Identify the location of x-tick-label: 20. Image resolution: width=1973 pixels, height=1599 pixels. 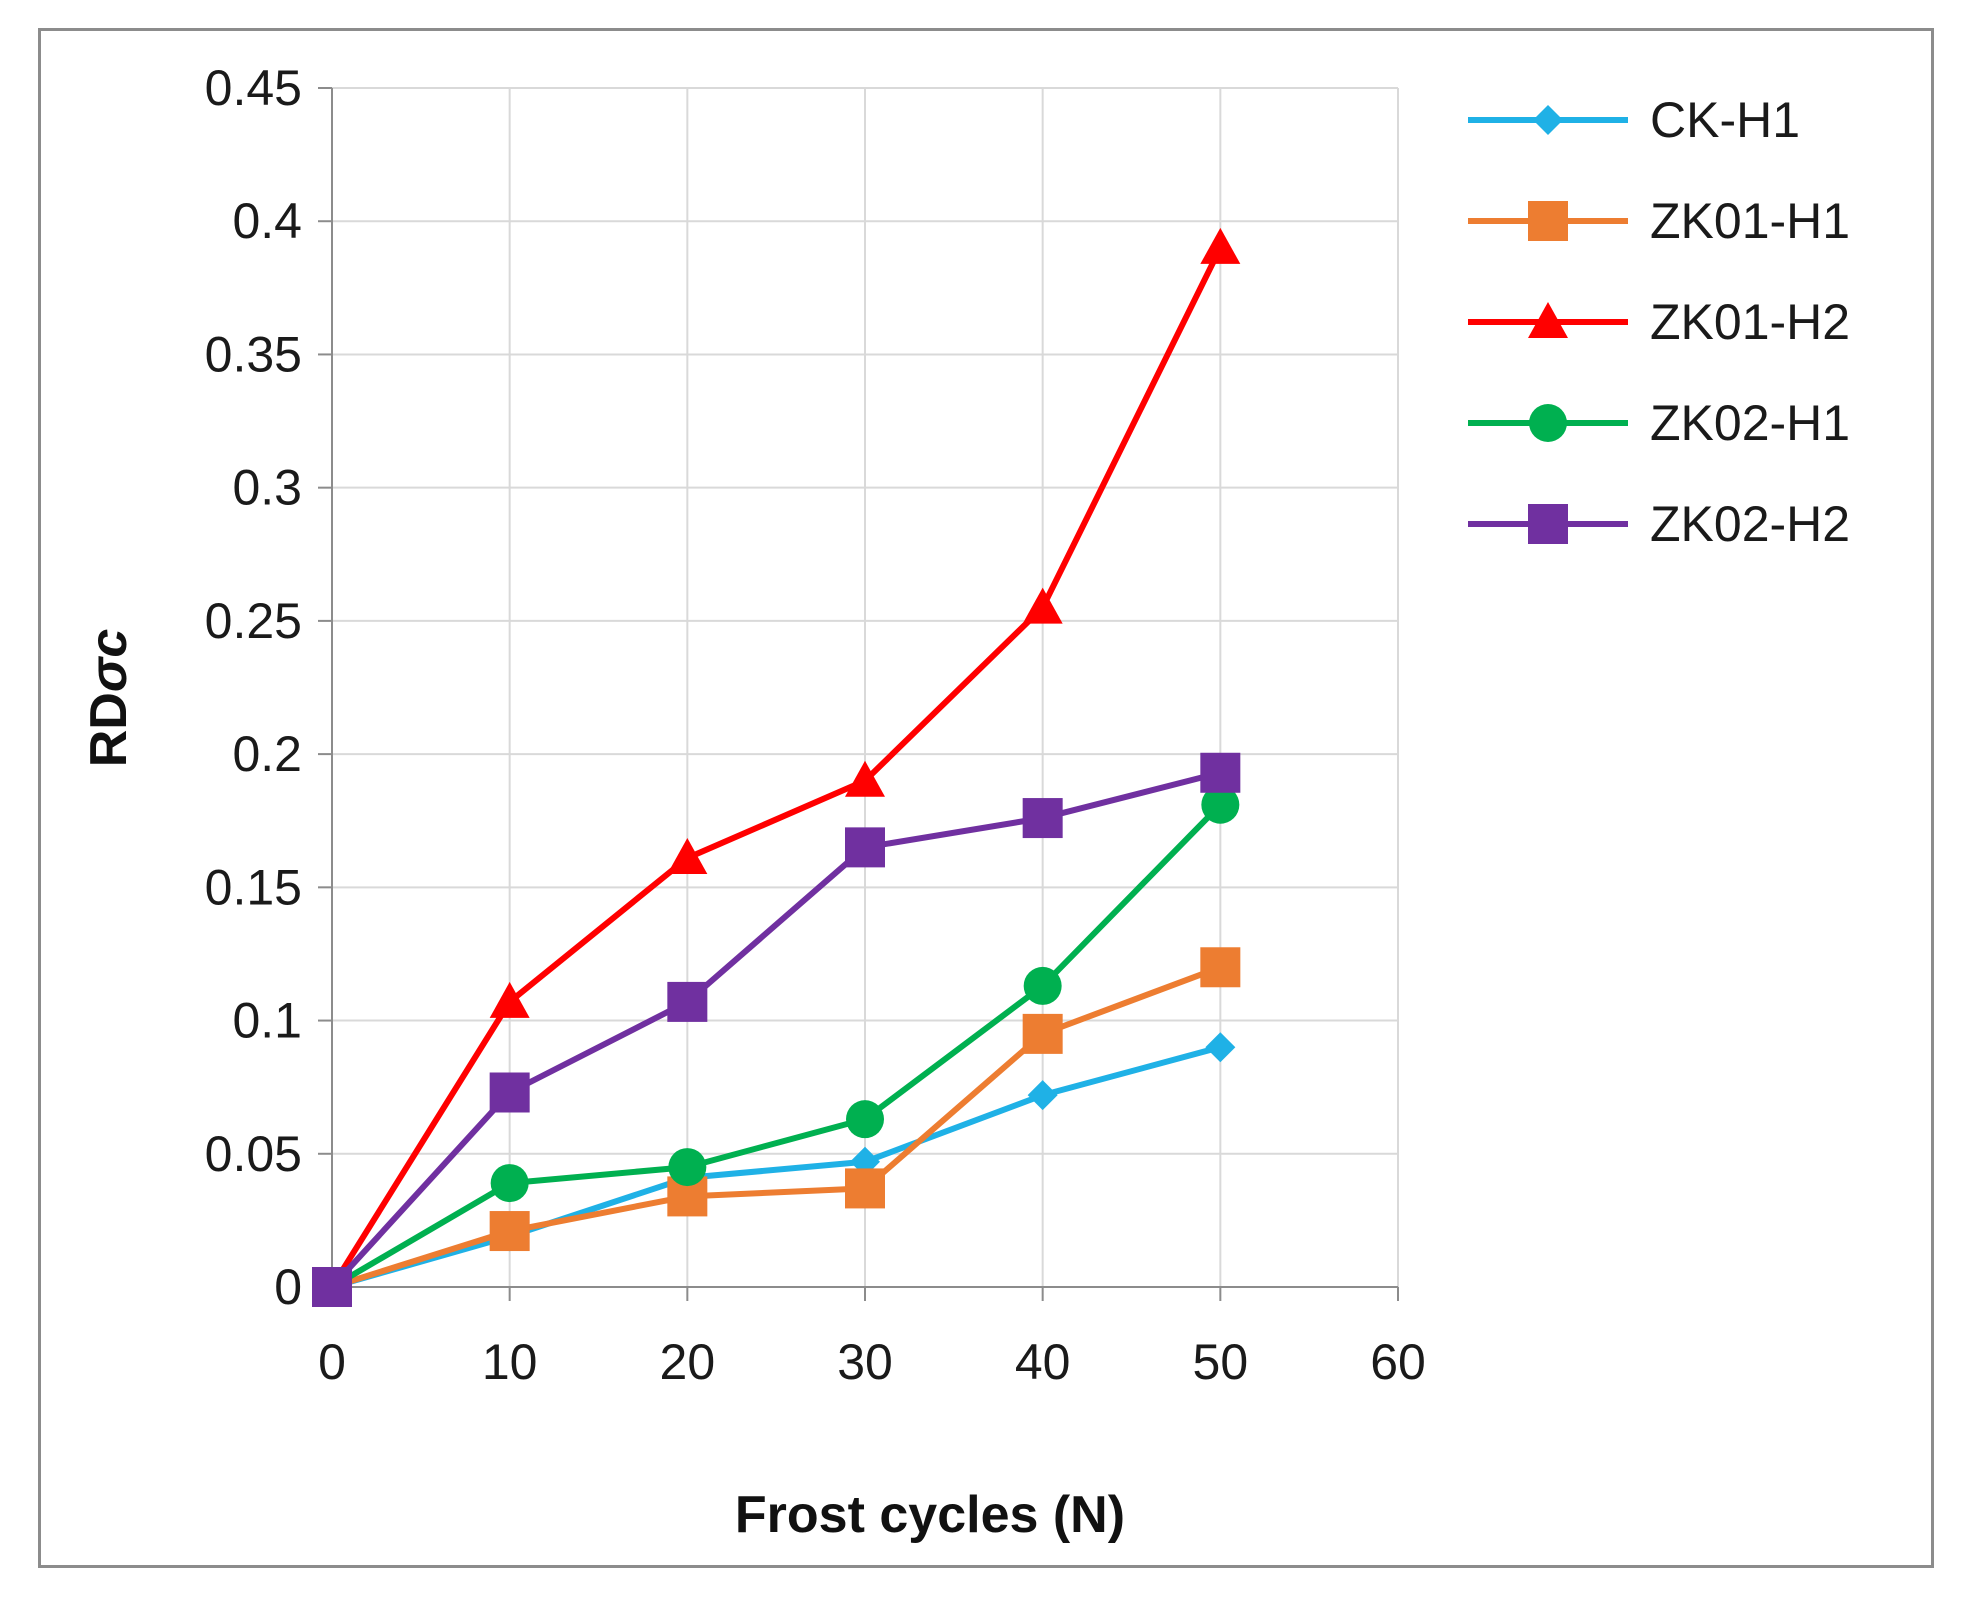
(688, 1362).